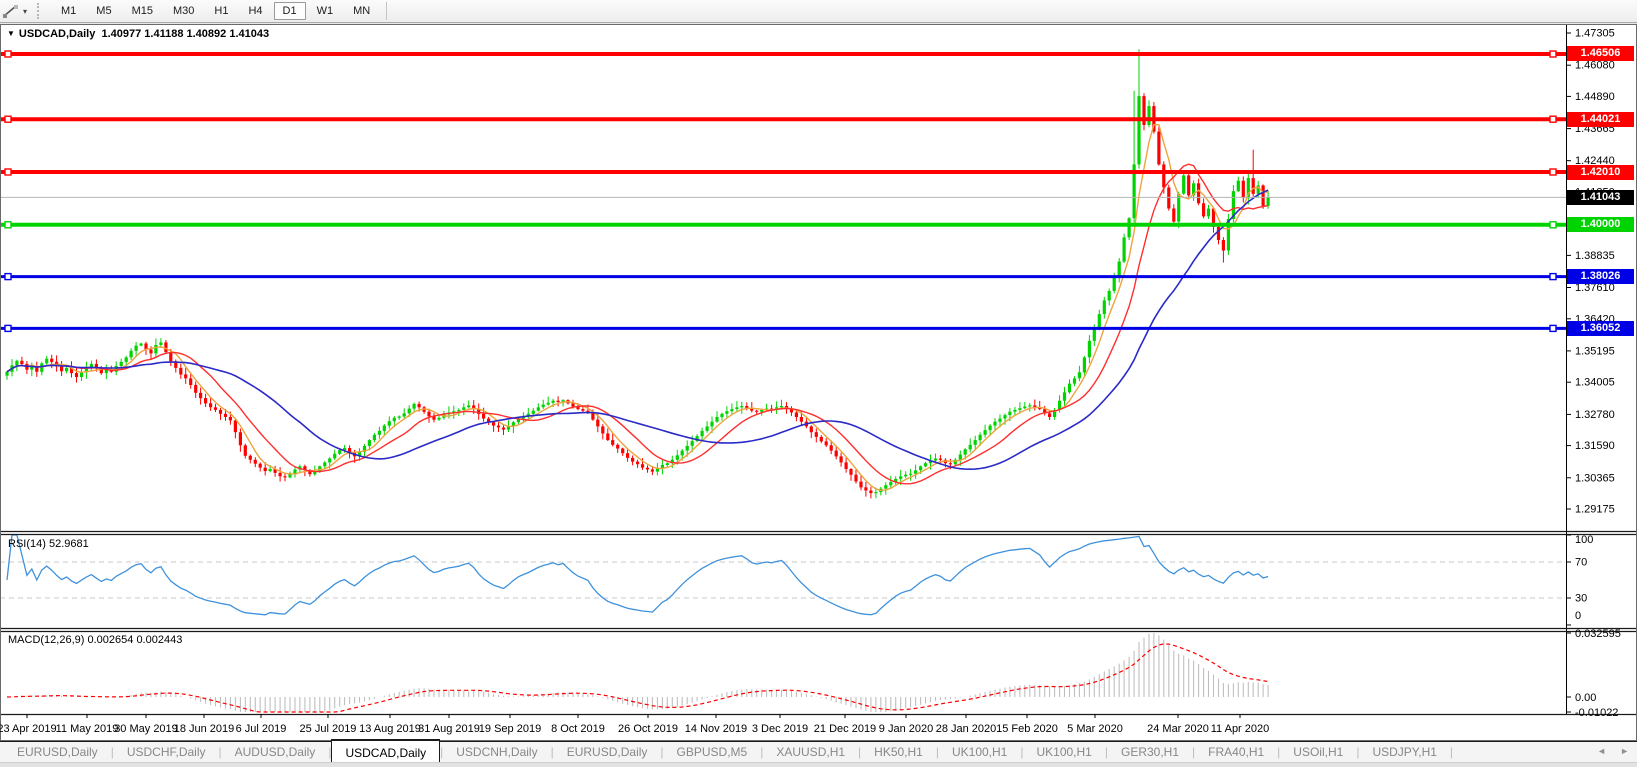  Describe the element at coordinates (1595, 256) in the screenshot. I see `svg-text: 1.38835` at that location.